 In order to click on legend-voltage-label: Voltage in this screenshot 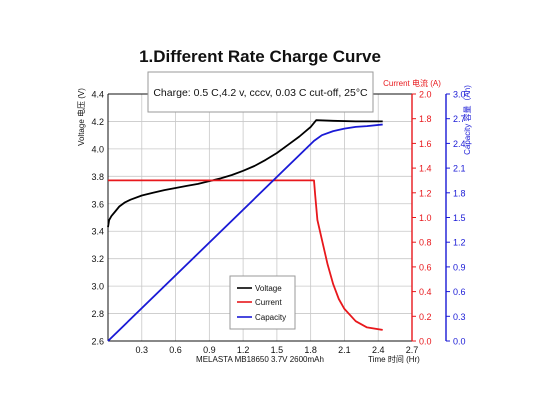, I will do `click(268, 288)`.